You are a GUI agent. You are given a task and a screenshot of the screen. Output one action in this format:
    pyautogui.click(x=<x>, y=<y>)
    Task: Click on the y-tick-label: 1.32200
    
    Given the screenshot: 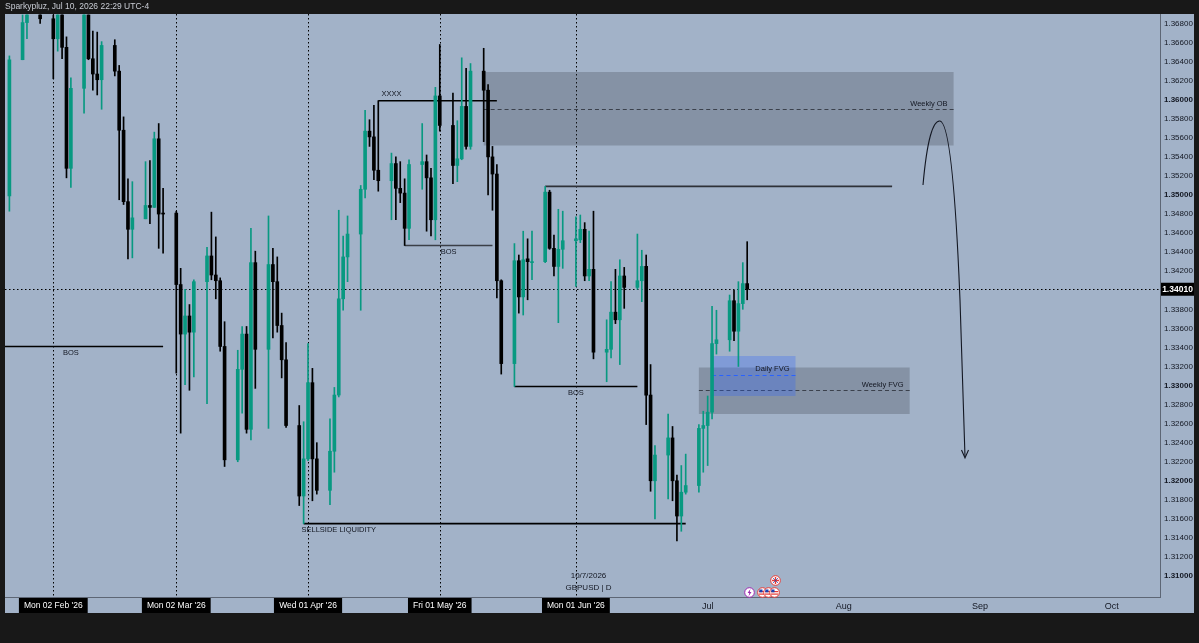 What is the action you would take?
    pyautogui.click(x=1179, y=461)
    